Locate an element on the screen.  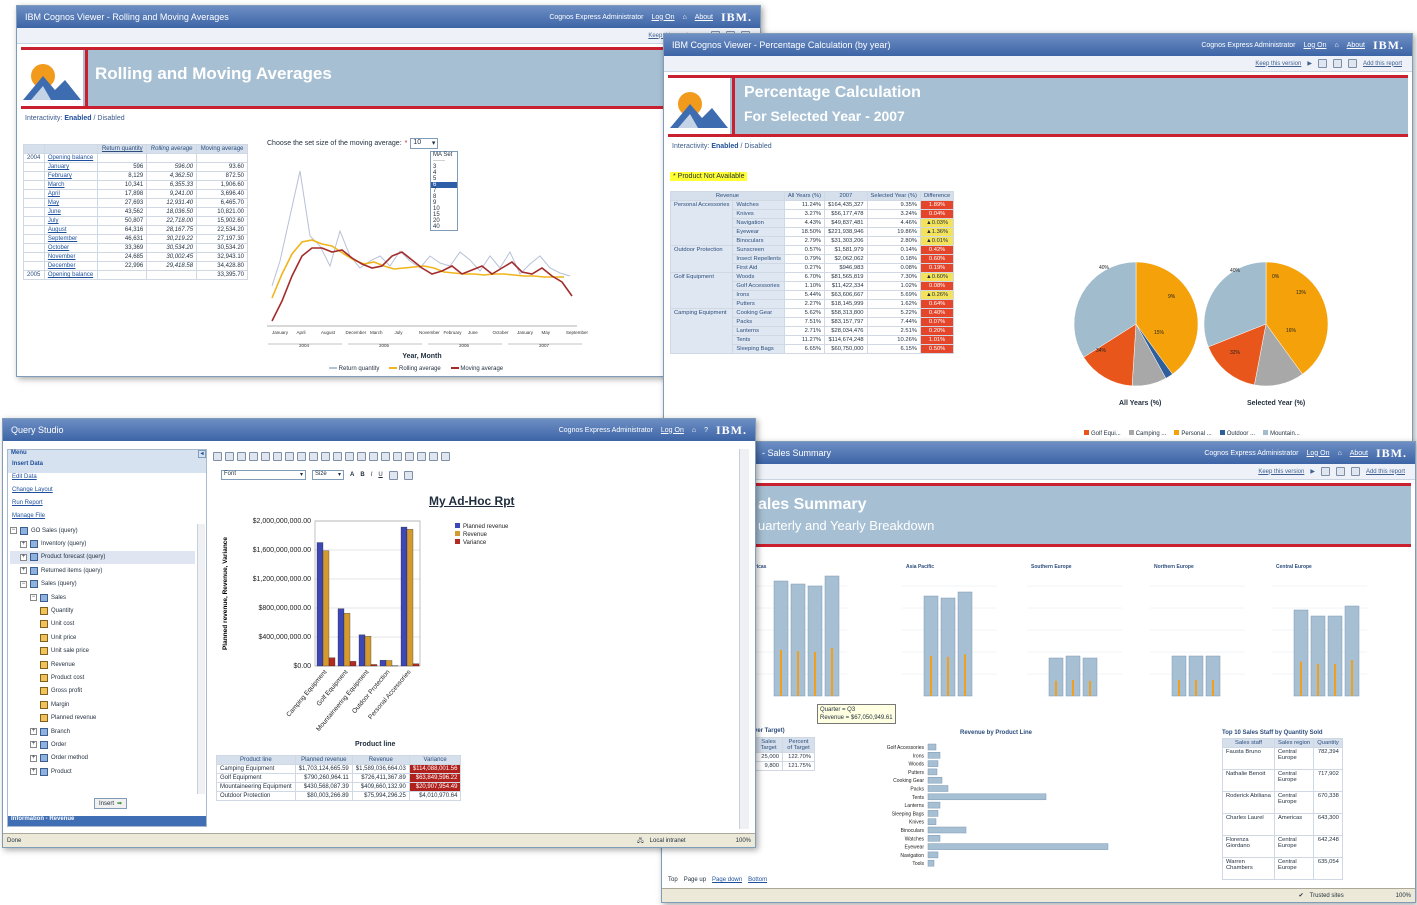
menu-item: Change Layout is located at coordinates (32, 490).